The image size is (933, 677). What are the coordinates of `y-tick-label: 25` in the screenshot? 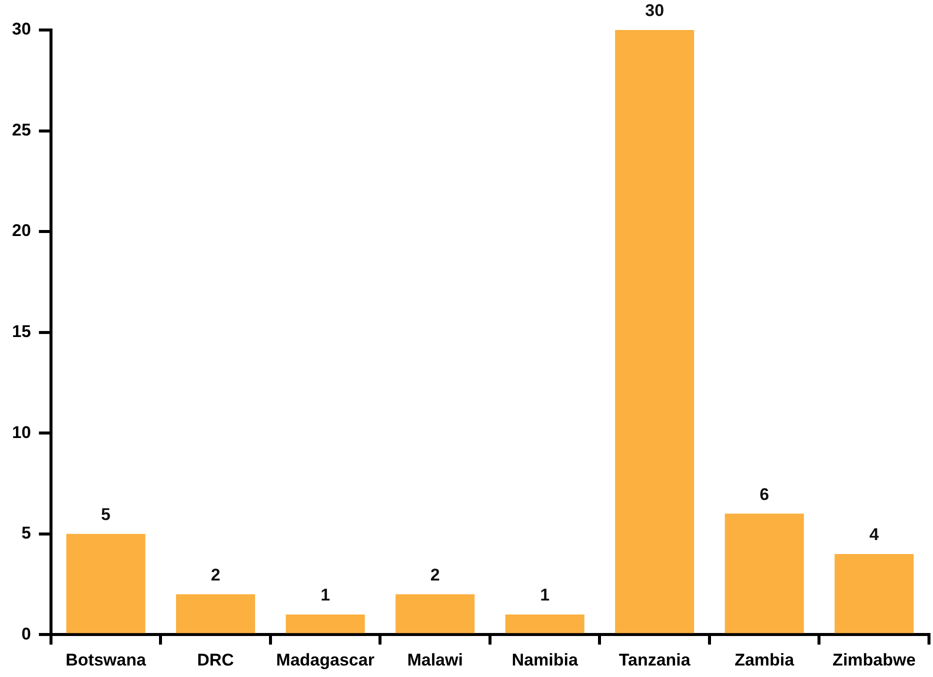 It's located at (21, 130).